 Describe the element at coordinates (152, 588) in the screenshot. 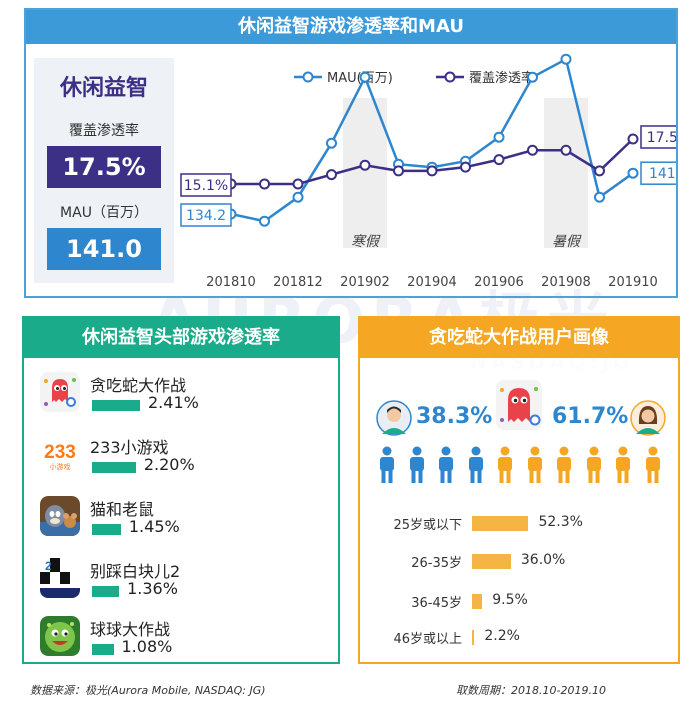

I see `game-value: 1.36%` at that location.